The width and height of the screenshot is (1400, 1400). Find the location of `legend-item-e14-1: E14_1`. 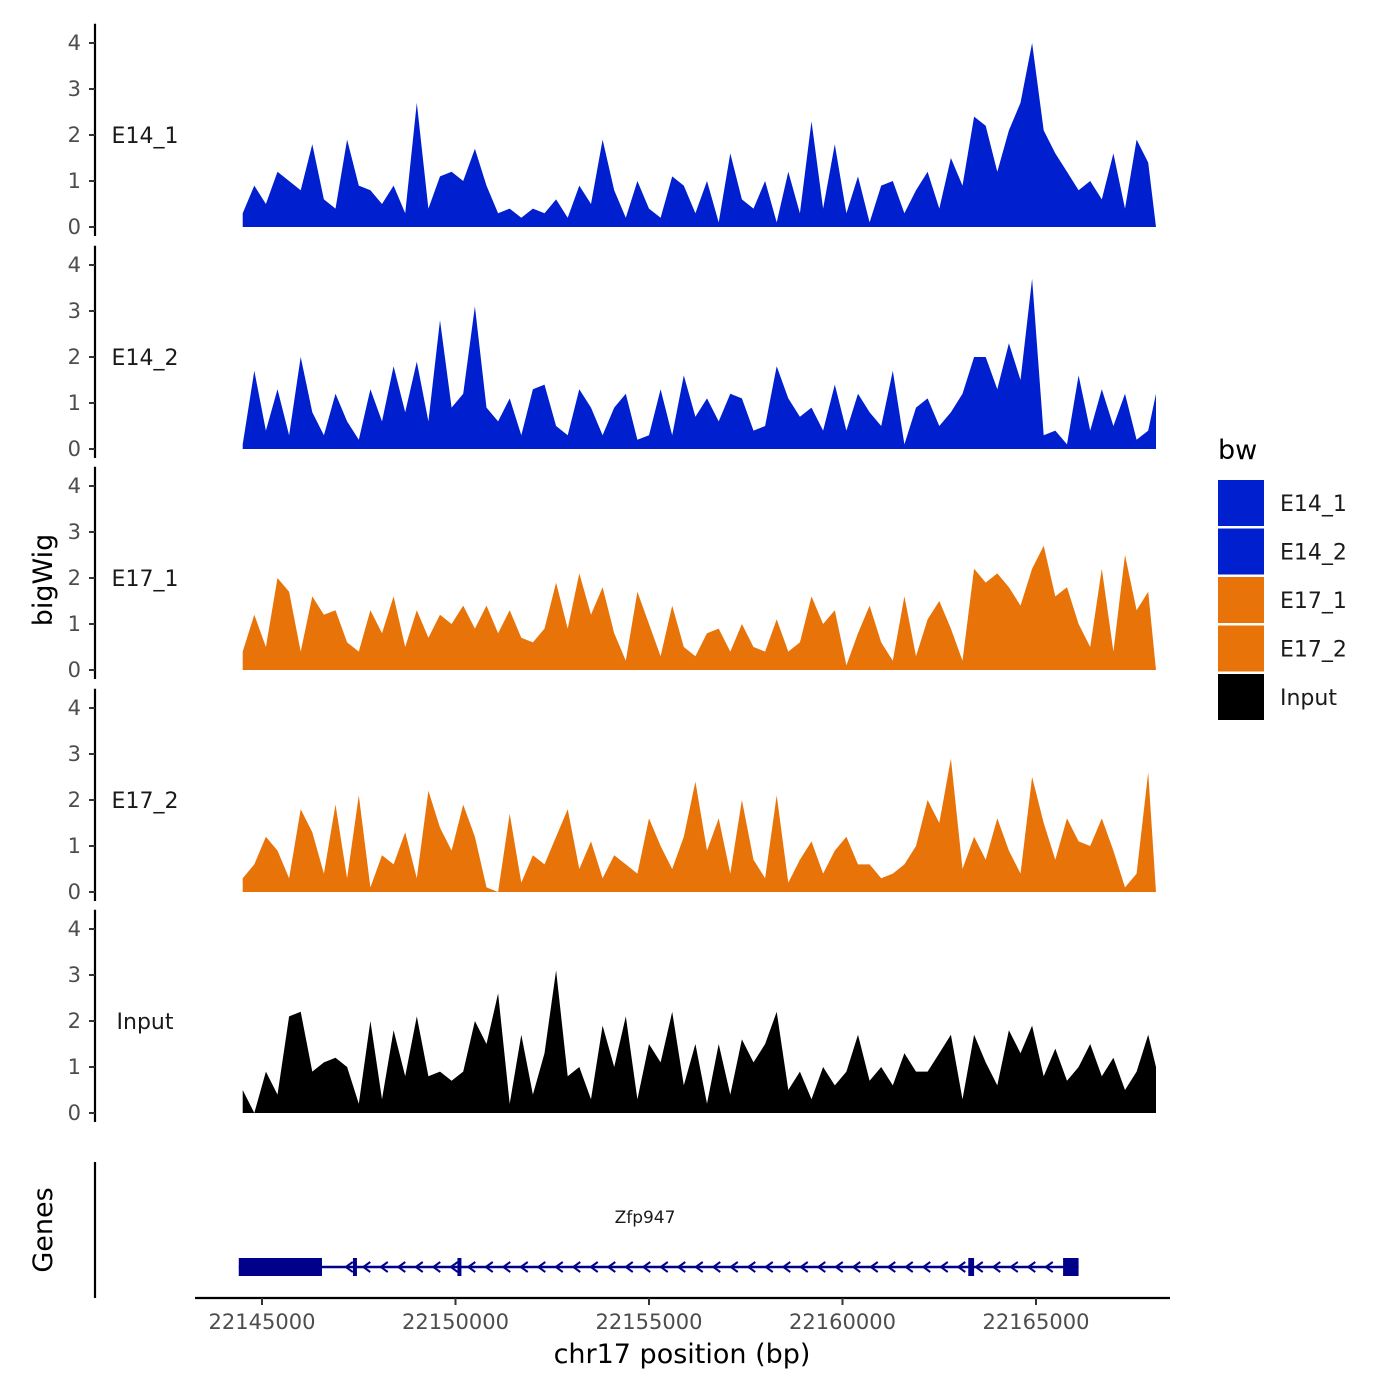

legend-item-e14-1: E14_1 is located at coordinates (1282, 503).